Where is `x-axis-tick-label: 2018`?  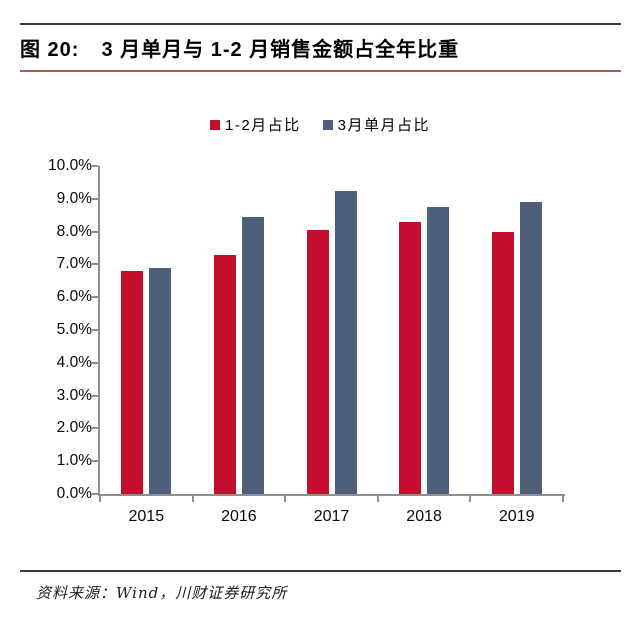 x-axis-tick-label: 2018 is located at coordinates (424, 516).